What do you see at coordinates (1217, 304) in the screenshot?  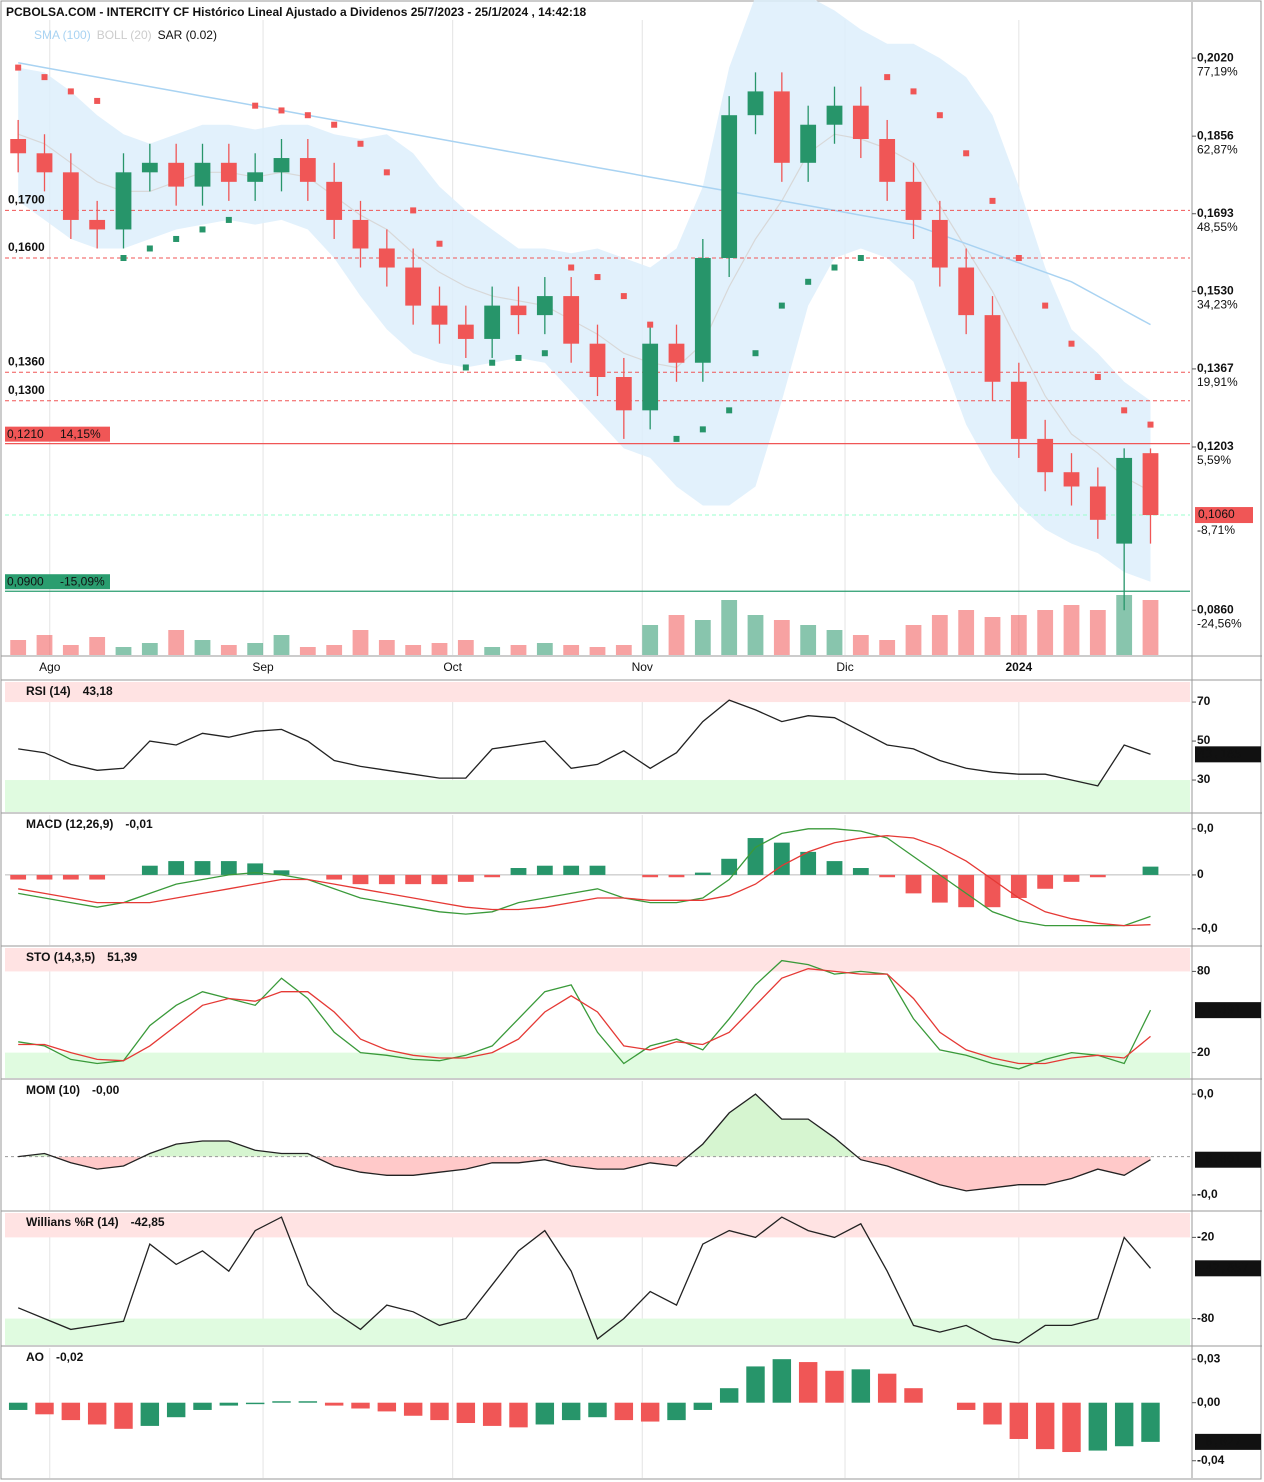 I see `y-tick-change: 34,23%` at bounding box center [1217, 304].